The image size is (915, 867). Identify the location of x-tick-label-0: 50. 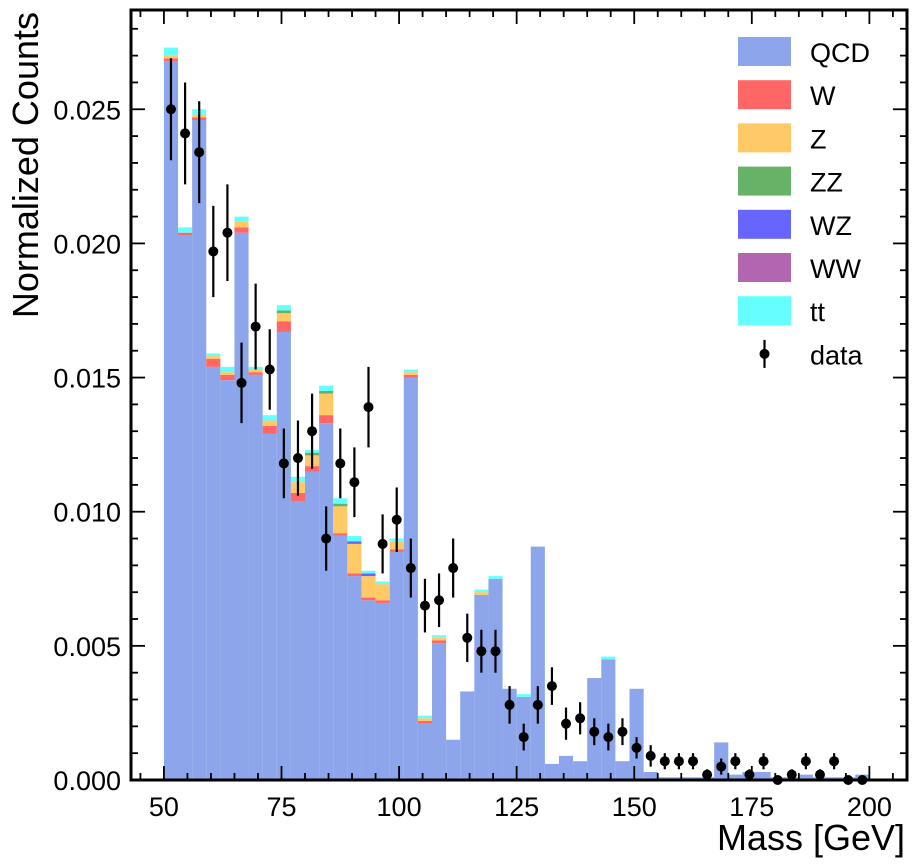
(164, 807).